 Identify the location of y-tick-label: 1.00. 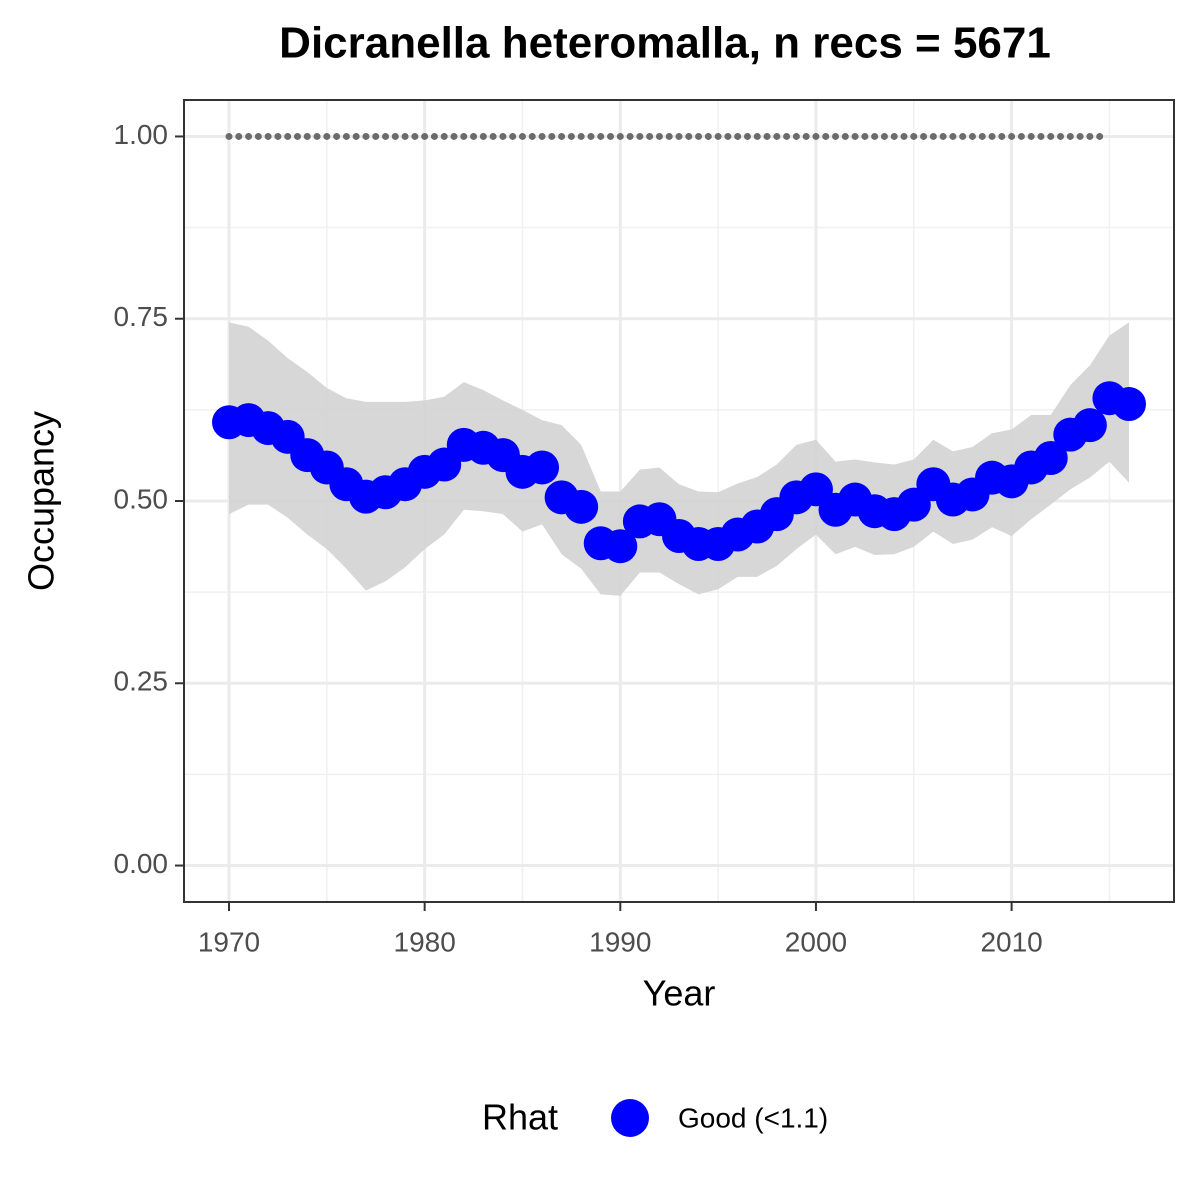
(141, 134).